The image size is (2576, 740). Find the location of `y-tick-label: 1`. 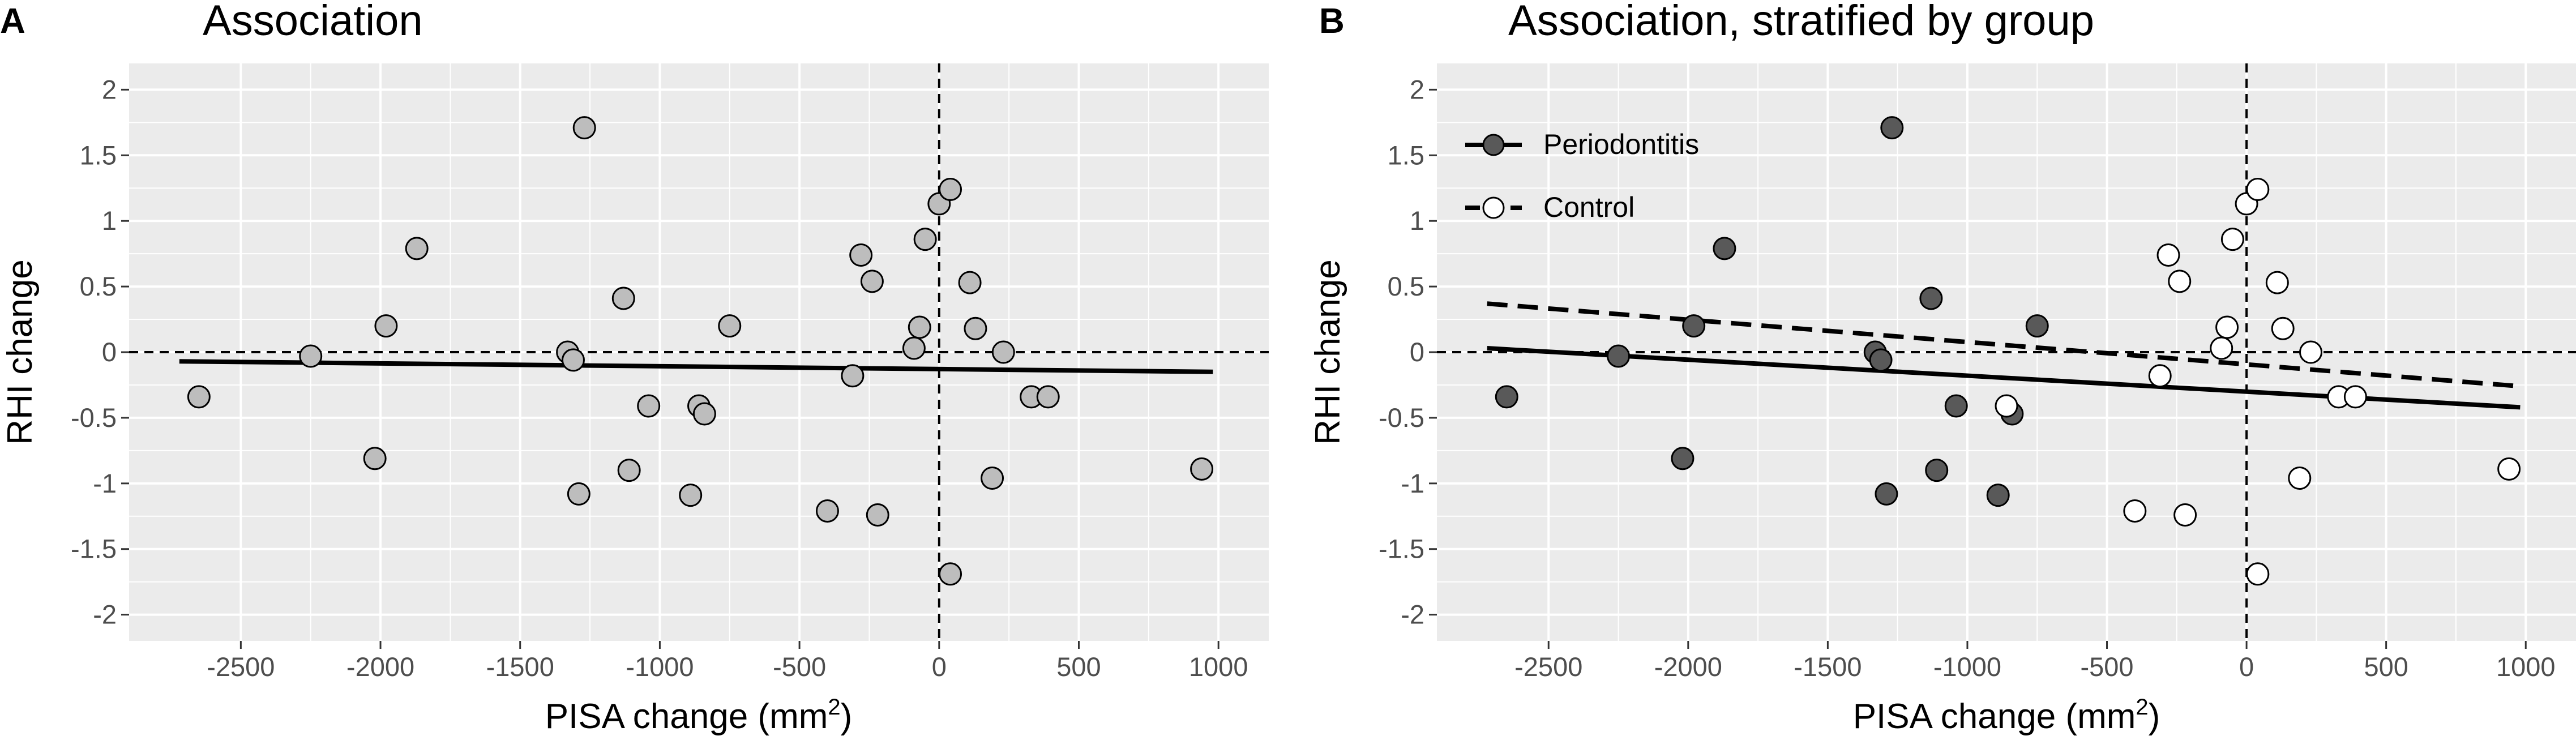

y-tick-label: 1 is located at coordinates (1417, 221).